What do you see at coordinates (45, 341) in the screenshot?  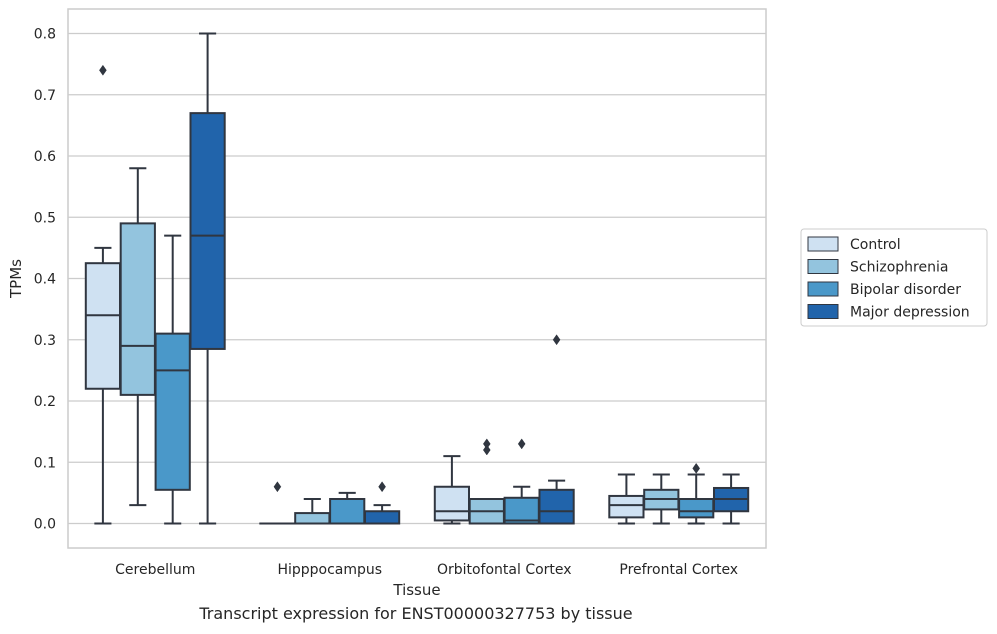 I see `y-tick-label: 0.3` at bounding box center [45, 341].